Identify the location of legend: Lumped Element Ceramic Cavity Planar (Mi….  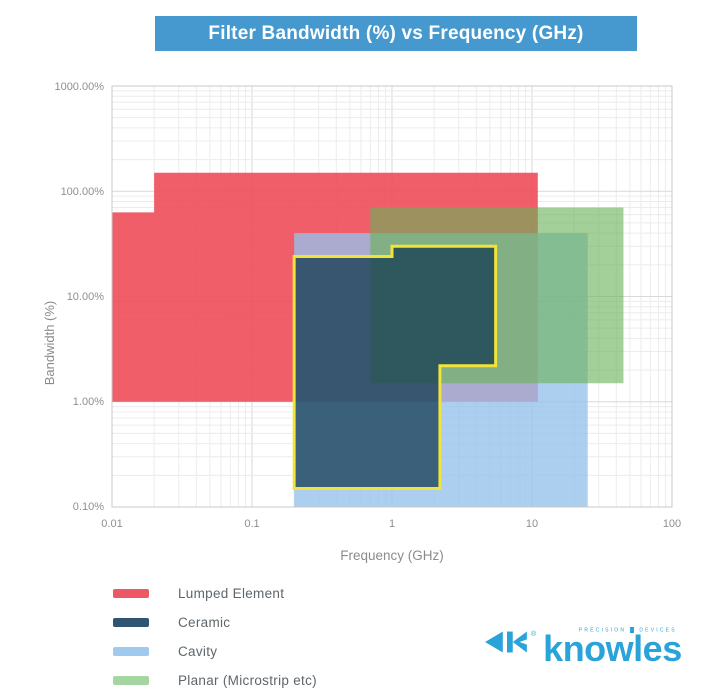
(215, 641).